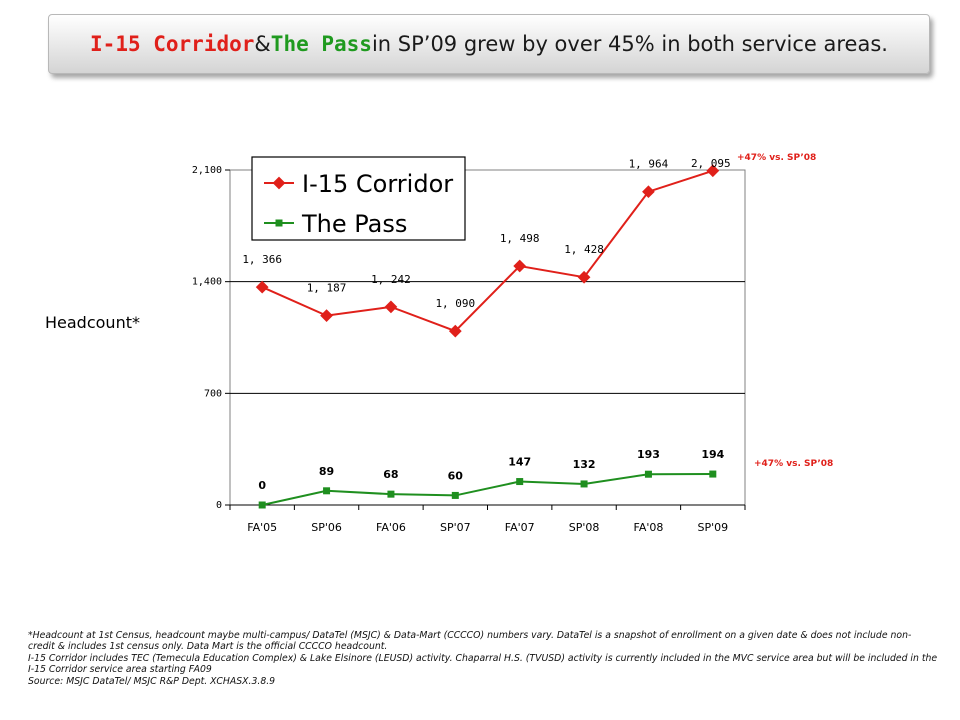 The width and height of the screenshot is (960, 720). I want to click on title-i15: I-15 Corridor, so click(172, 44).